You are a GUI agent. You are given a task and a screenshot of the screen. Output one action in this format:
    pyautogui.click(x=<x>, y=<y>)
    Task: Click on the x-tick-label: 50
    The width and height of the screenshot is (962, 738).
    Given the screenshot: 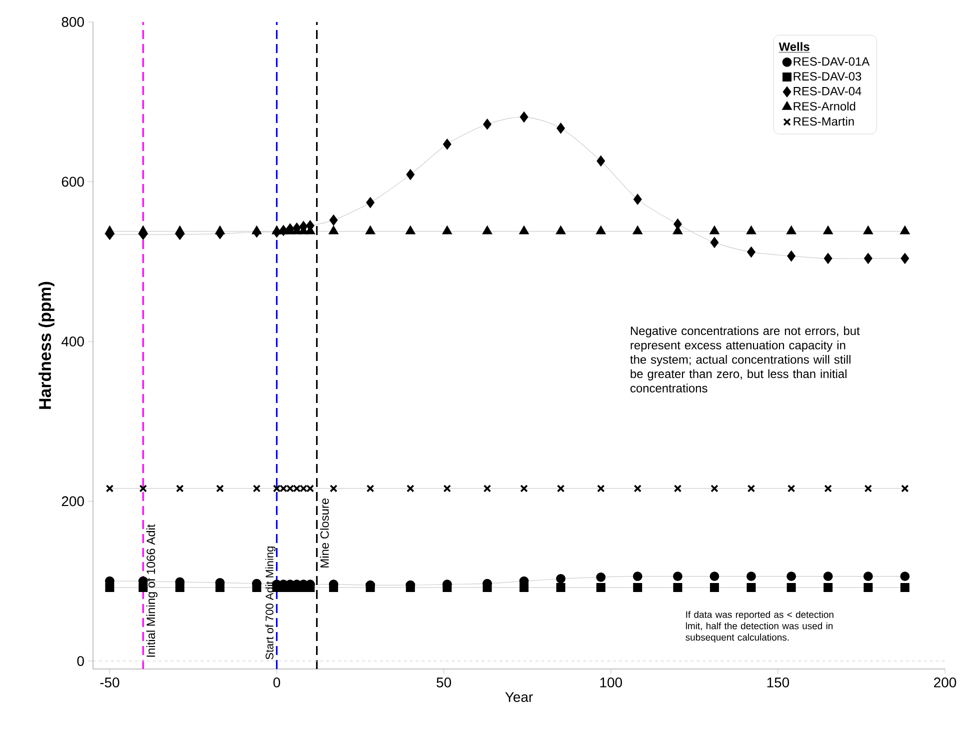 What is the action you would take?
    pyautogui.click(x=444, y=683)
    